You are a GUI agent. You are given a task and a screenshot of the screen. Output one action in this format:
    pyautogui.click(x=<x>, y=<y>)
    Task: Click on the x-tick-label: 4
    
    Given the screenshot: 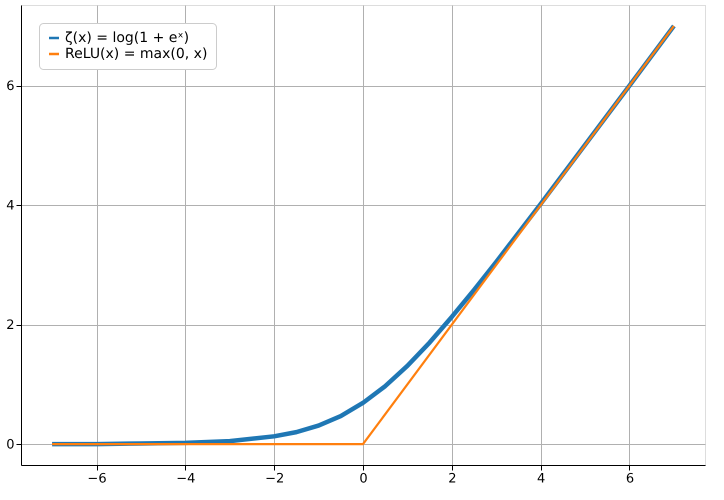 What is the action you would take?
    pyautogui.click(x=541, y=479)
    